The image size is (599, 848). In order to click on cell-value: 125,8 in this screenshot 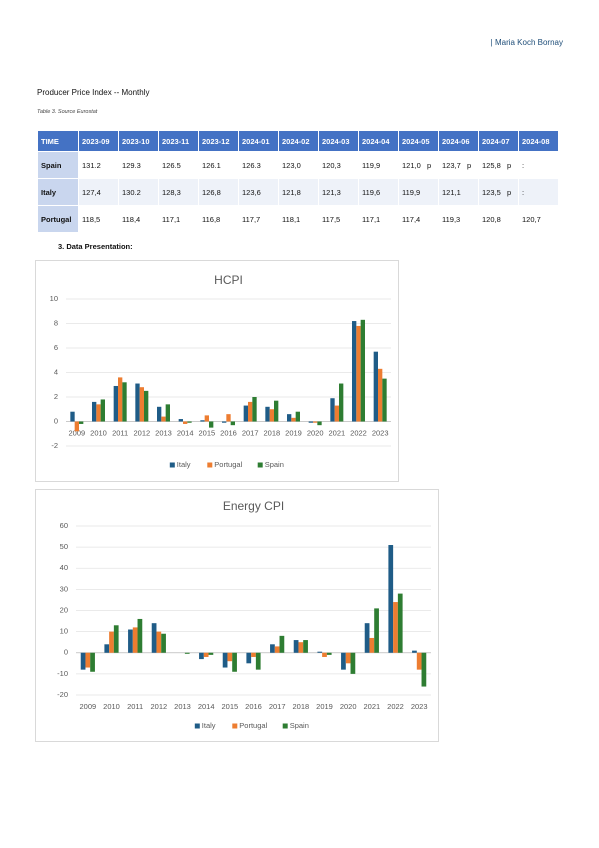, I will do `click(491, 165)`.